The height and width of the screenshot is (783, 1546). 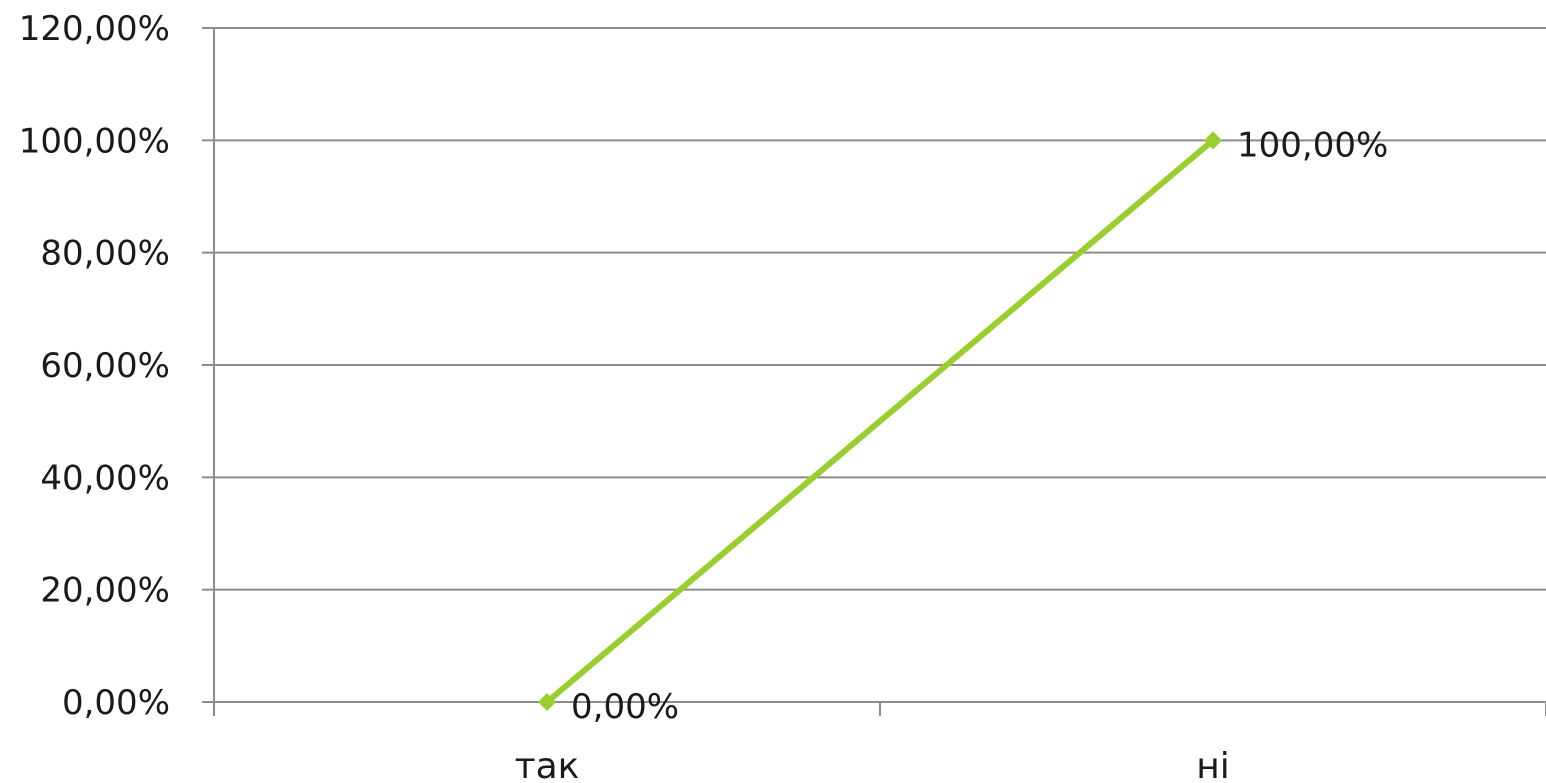 I want to click on x-category-label: ні, so click(x=1213, y=764).